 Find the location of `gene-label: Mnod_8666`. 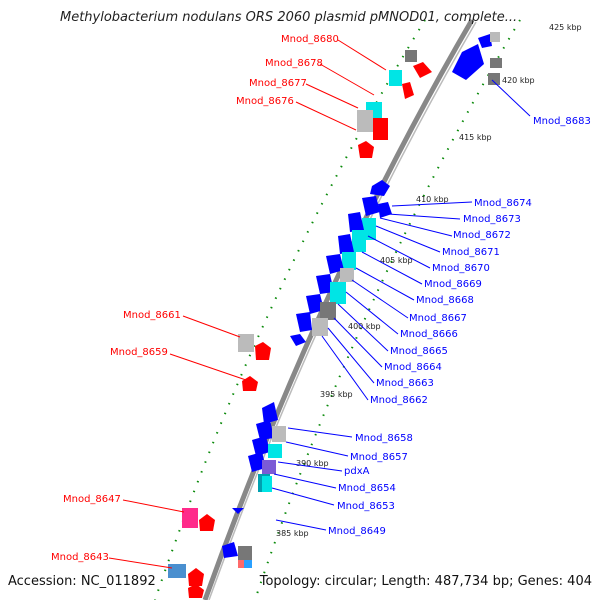

gene-label: Mnod_8666 is located at coordinates (429, 334).